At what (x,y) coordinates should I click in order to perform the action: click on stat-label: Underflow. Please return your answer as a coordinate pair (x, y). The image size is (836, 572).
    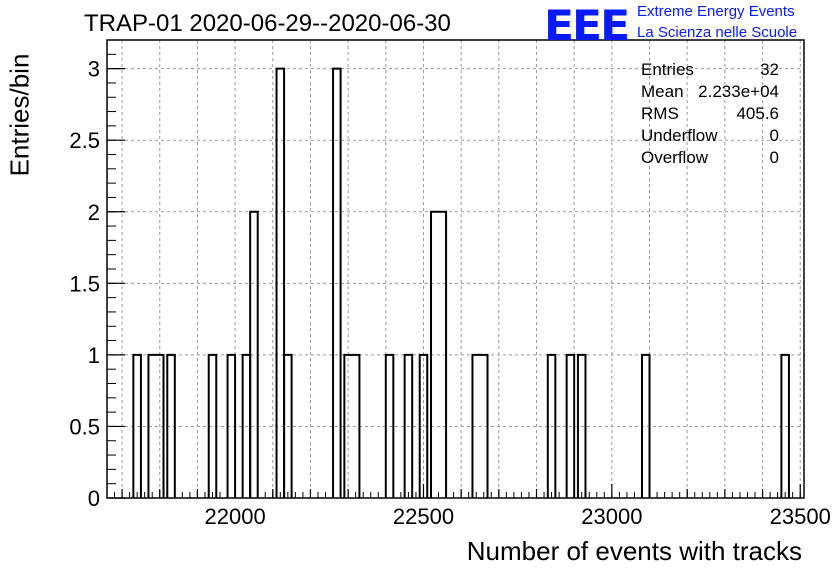
    Looking at the image, I should click on (679, 135).